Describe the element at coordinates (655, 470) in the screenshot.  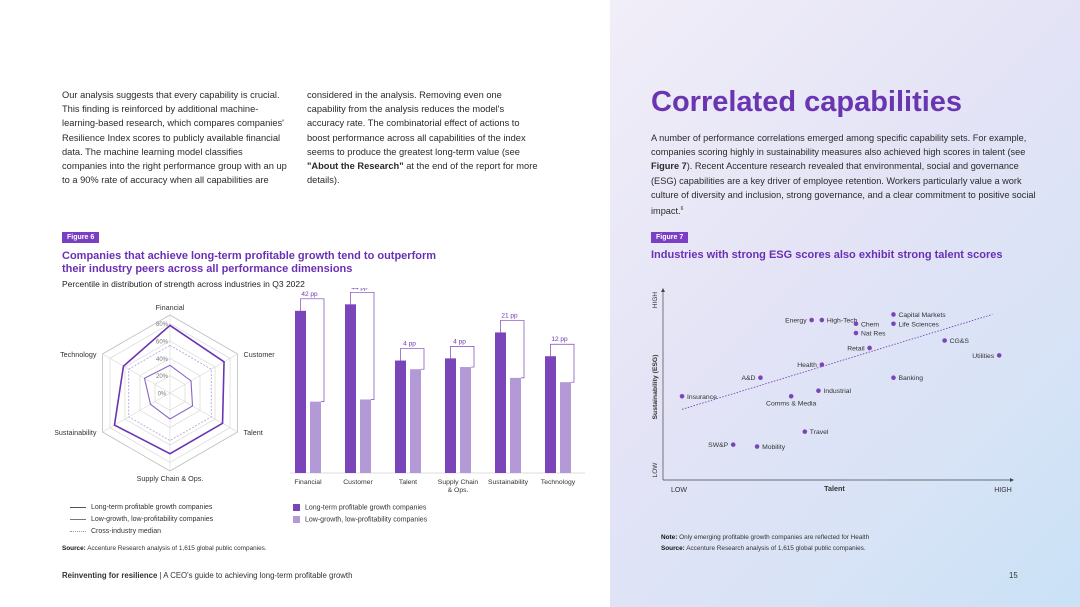
I see `y-low-label: LOW` at that location.